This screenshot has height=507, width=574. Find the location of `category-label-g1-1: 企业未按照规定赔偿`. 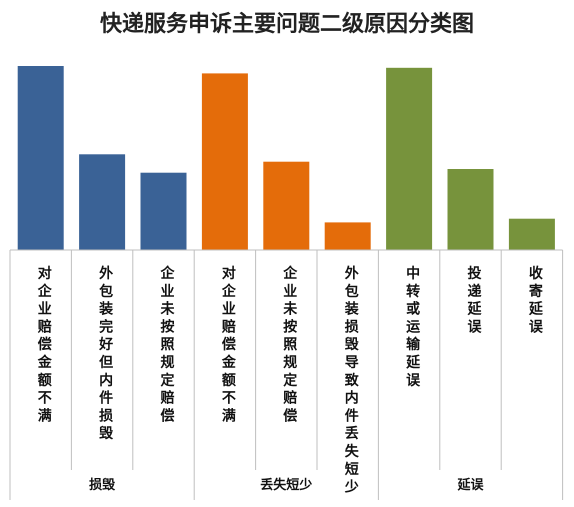

category-label-g1-1: 企业未按照规定赔偿 is located at coordinates (290, 344).